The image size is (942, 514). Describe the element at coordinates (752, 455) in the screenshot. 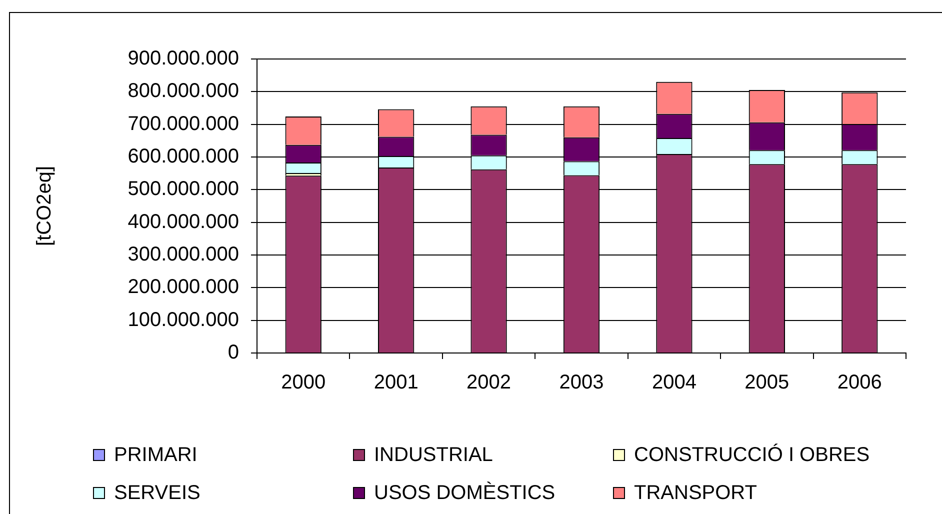

I see `legend-label: CONSTRUCCIÓ I OBRES` at that location.